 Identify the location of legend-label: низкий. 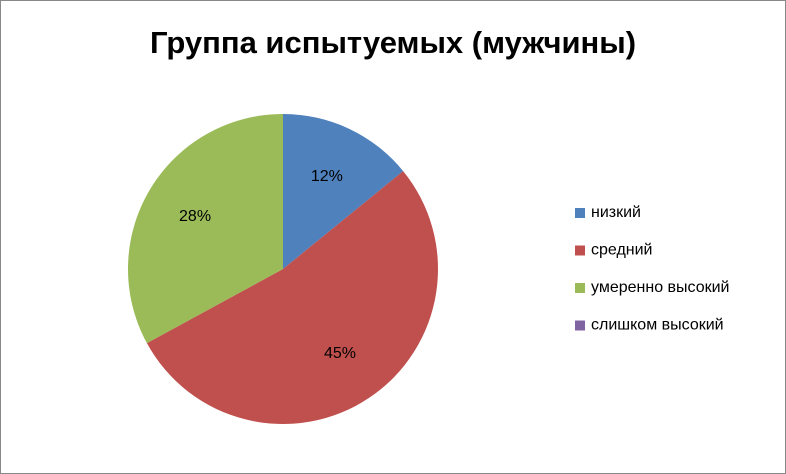
(616, 212).